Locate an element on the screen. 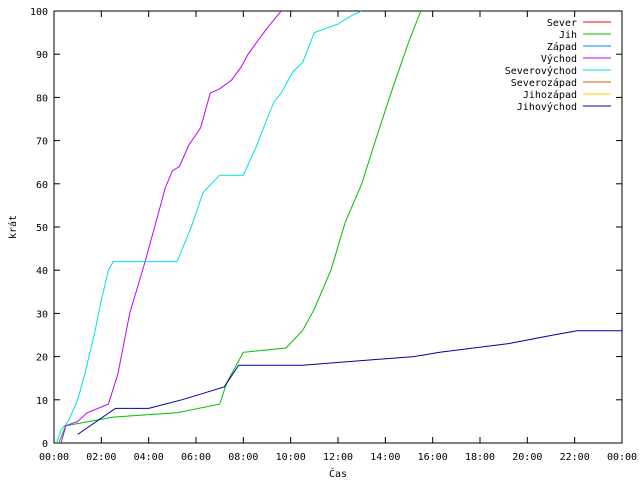  legend-label: Severozápad is located at coordinates (544, 83).